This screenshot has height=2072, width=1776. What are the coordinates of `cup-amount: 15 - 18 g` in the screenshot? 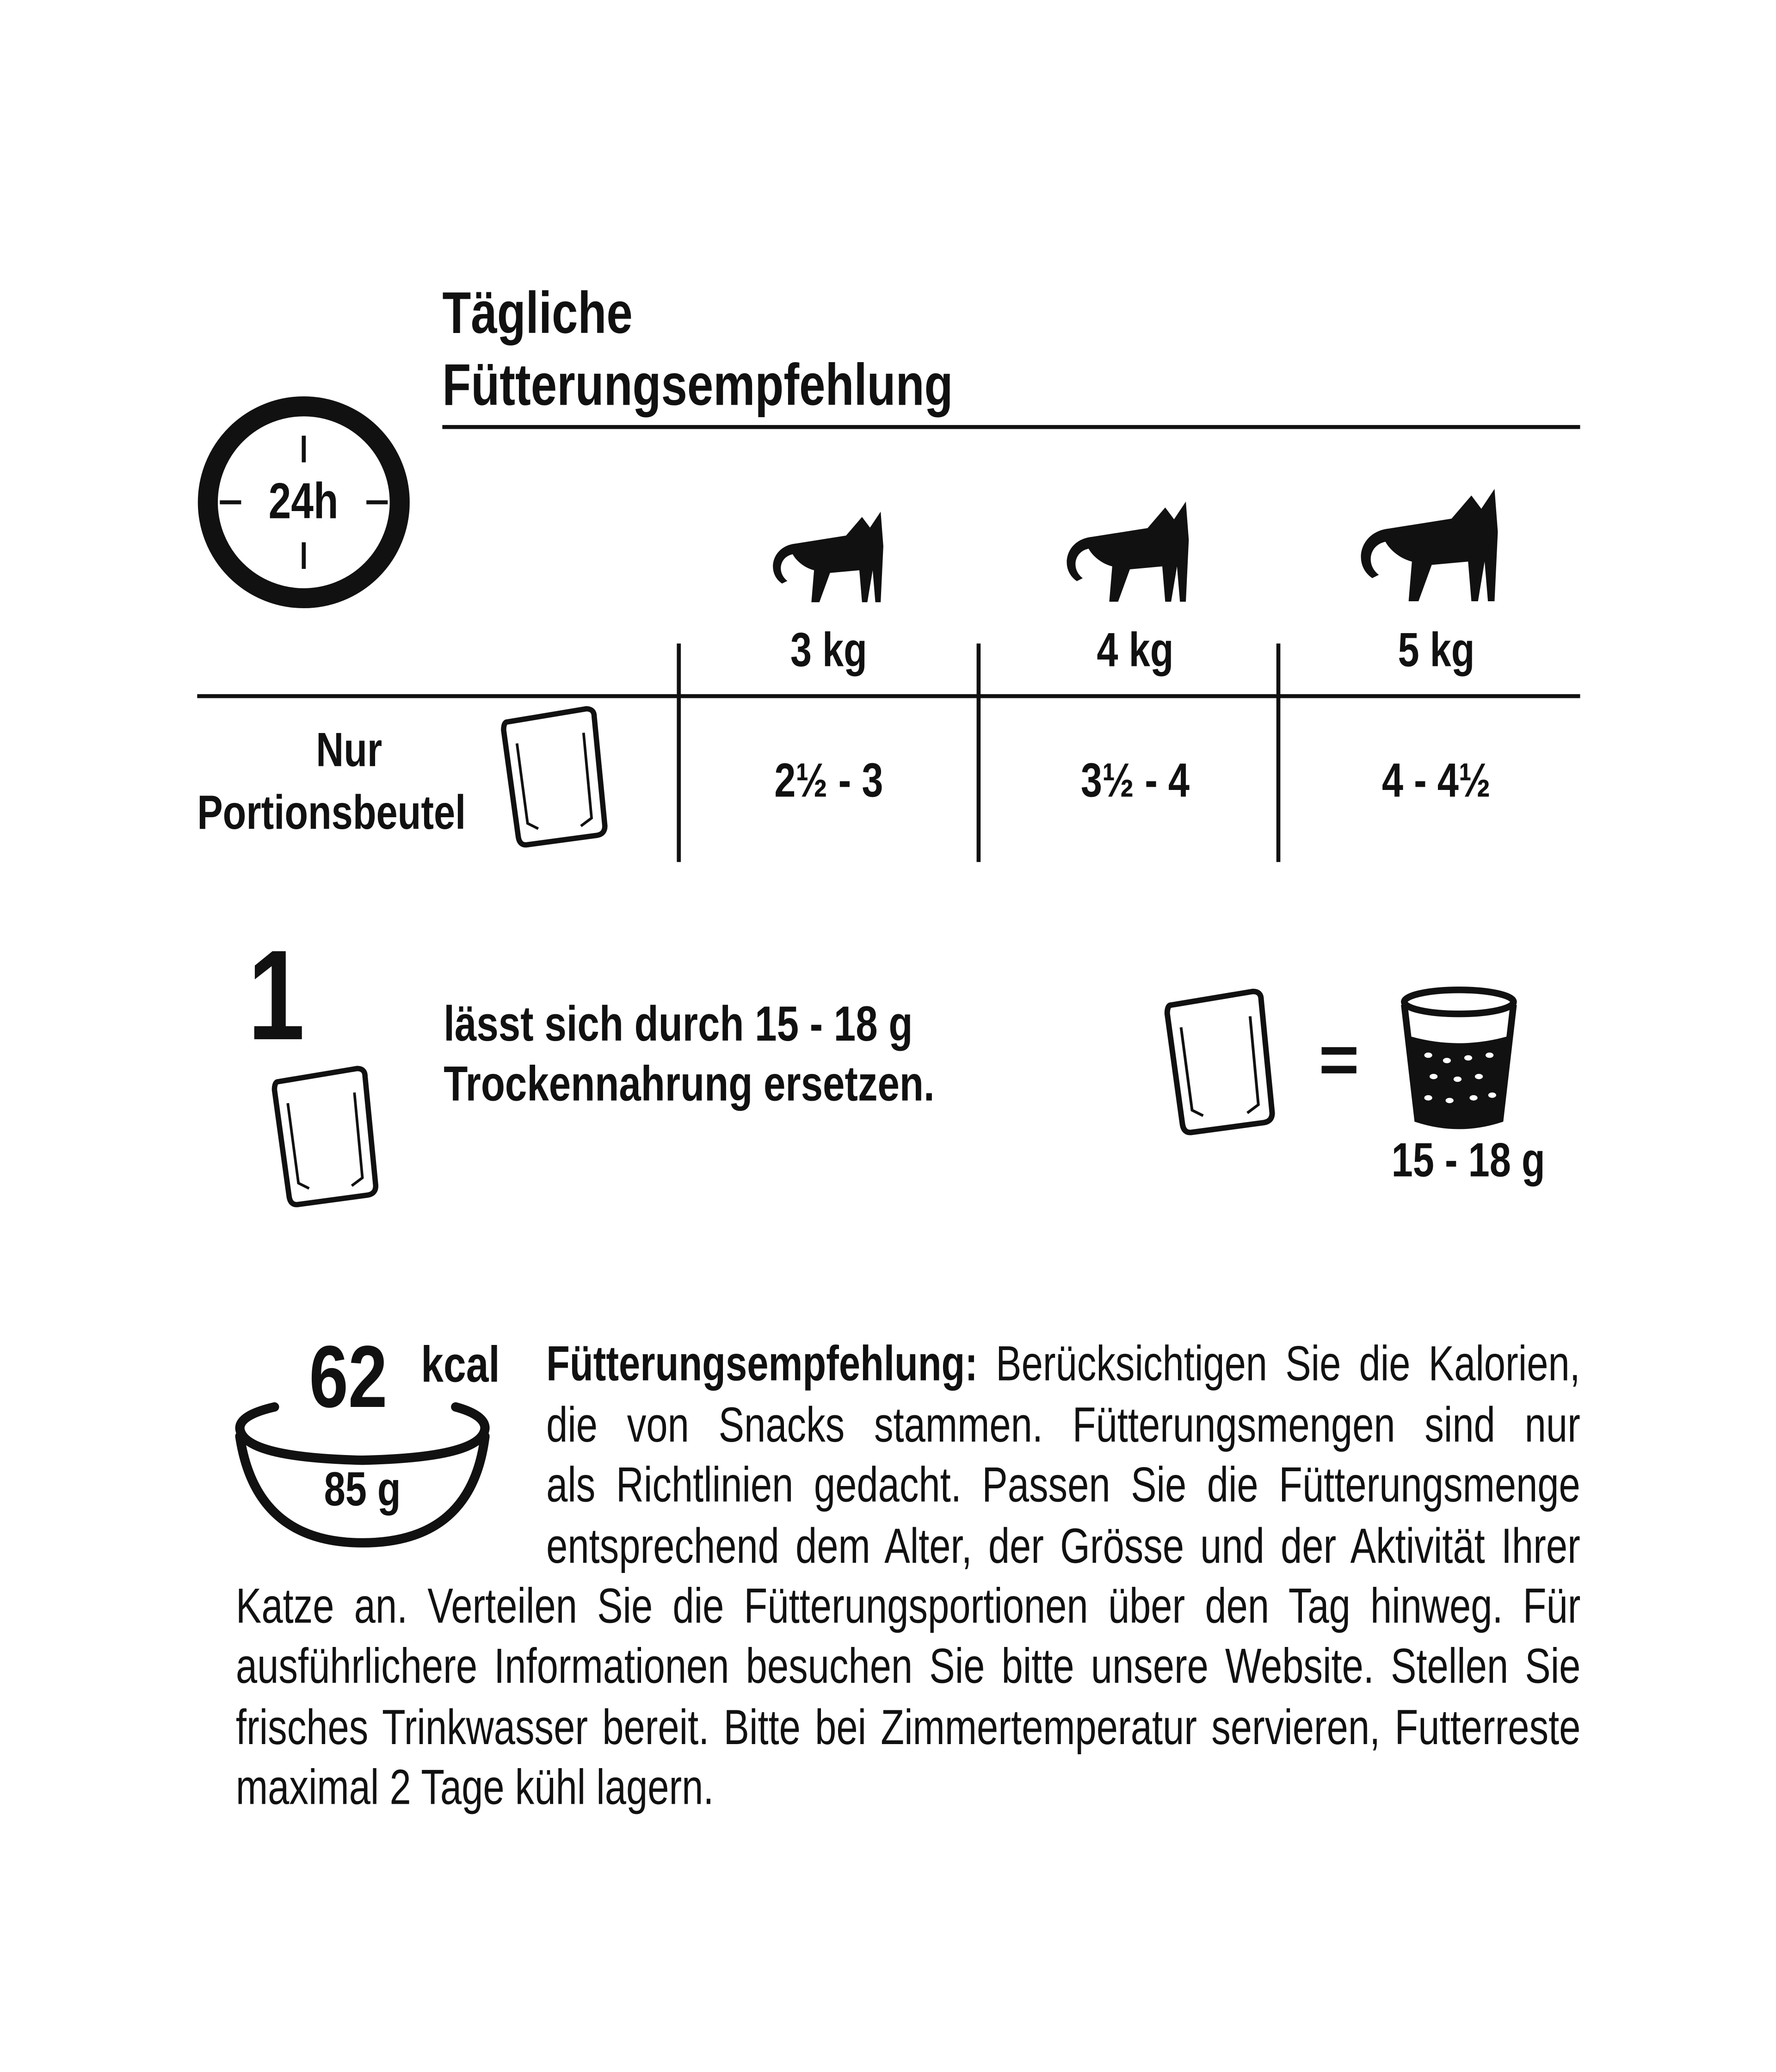 It's located at (1468, 1159).